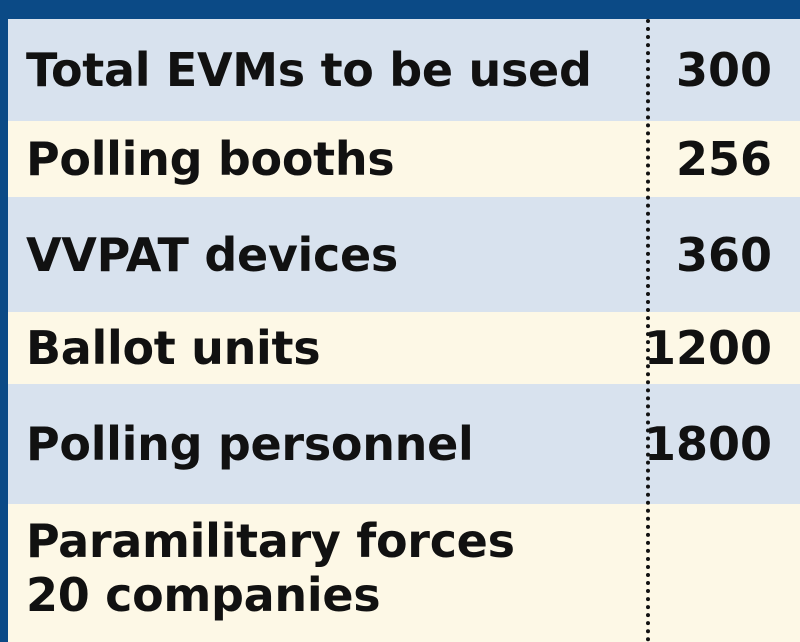 The image size is (800, 642). I want to click on row-label: VVPAT devices, so click(212, 254).